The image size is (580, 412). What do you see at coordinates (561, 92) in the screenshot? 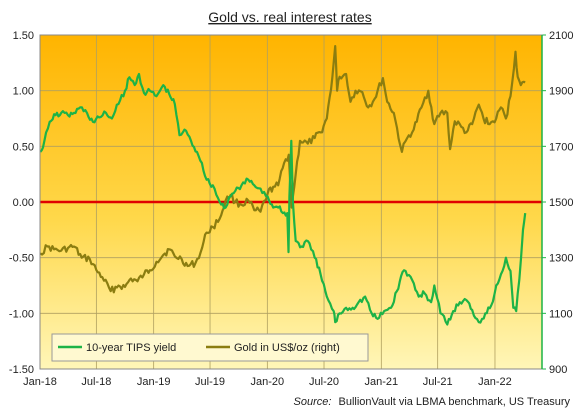
I see `y-right-tick-label: 1900` at bounding box center [561, 92].